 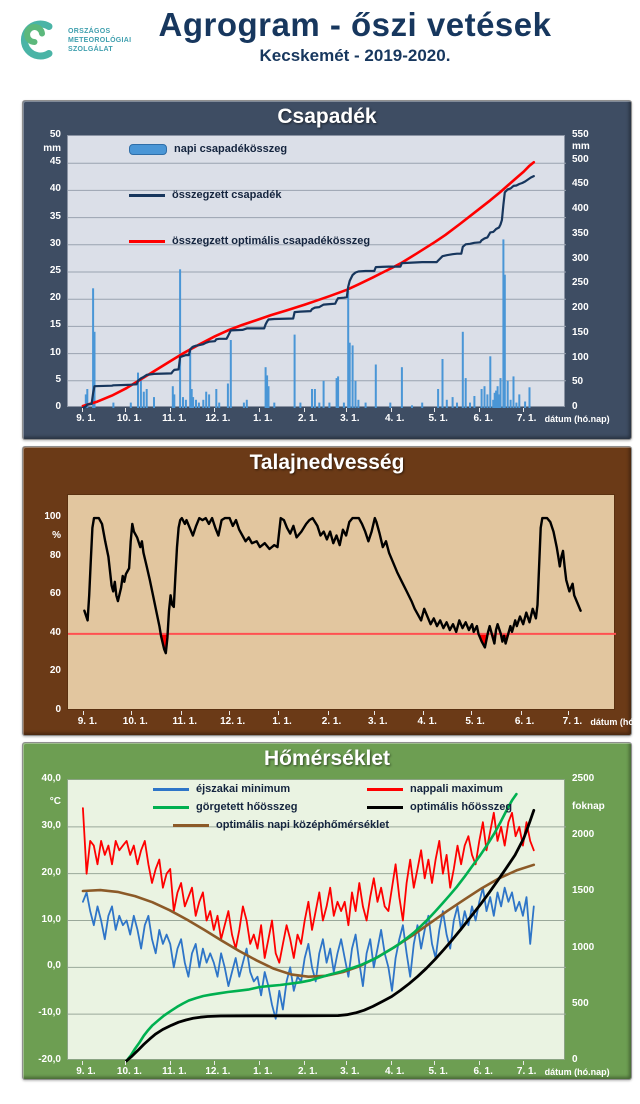 I want to click on legend-label: összegzett csapadék, so click(x=227, y=195).